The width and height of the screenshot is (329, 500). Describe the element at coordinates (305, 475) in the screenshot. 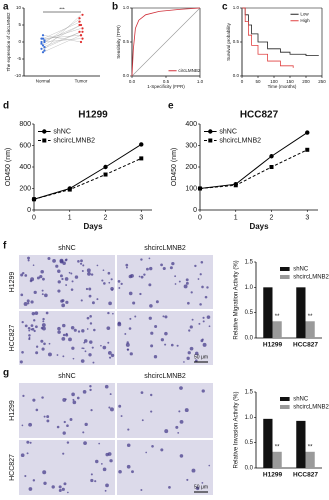

I see `x-tick-label: HCC827` at that location.